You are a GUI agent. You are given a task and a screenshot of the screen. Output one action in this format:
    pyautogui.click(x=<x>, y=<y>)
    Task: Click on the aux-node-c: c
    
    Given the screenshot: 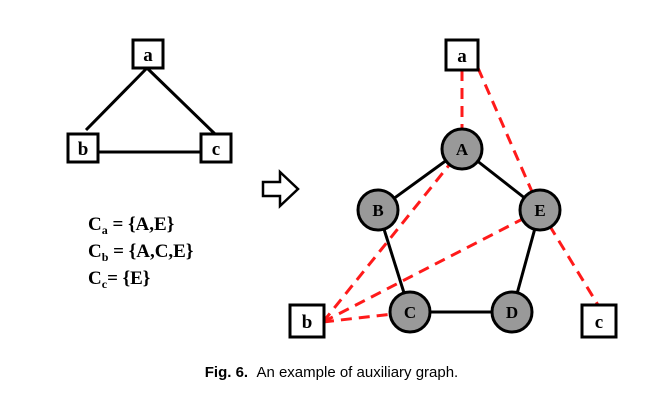 What is the action you would take?
    pyautogui.click(x=599, y=321)
    